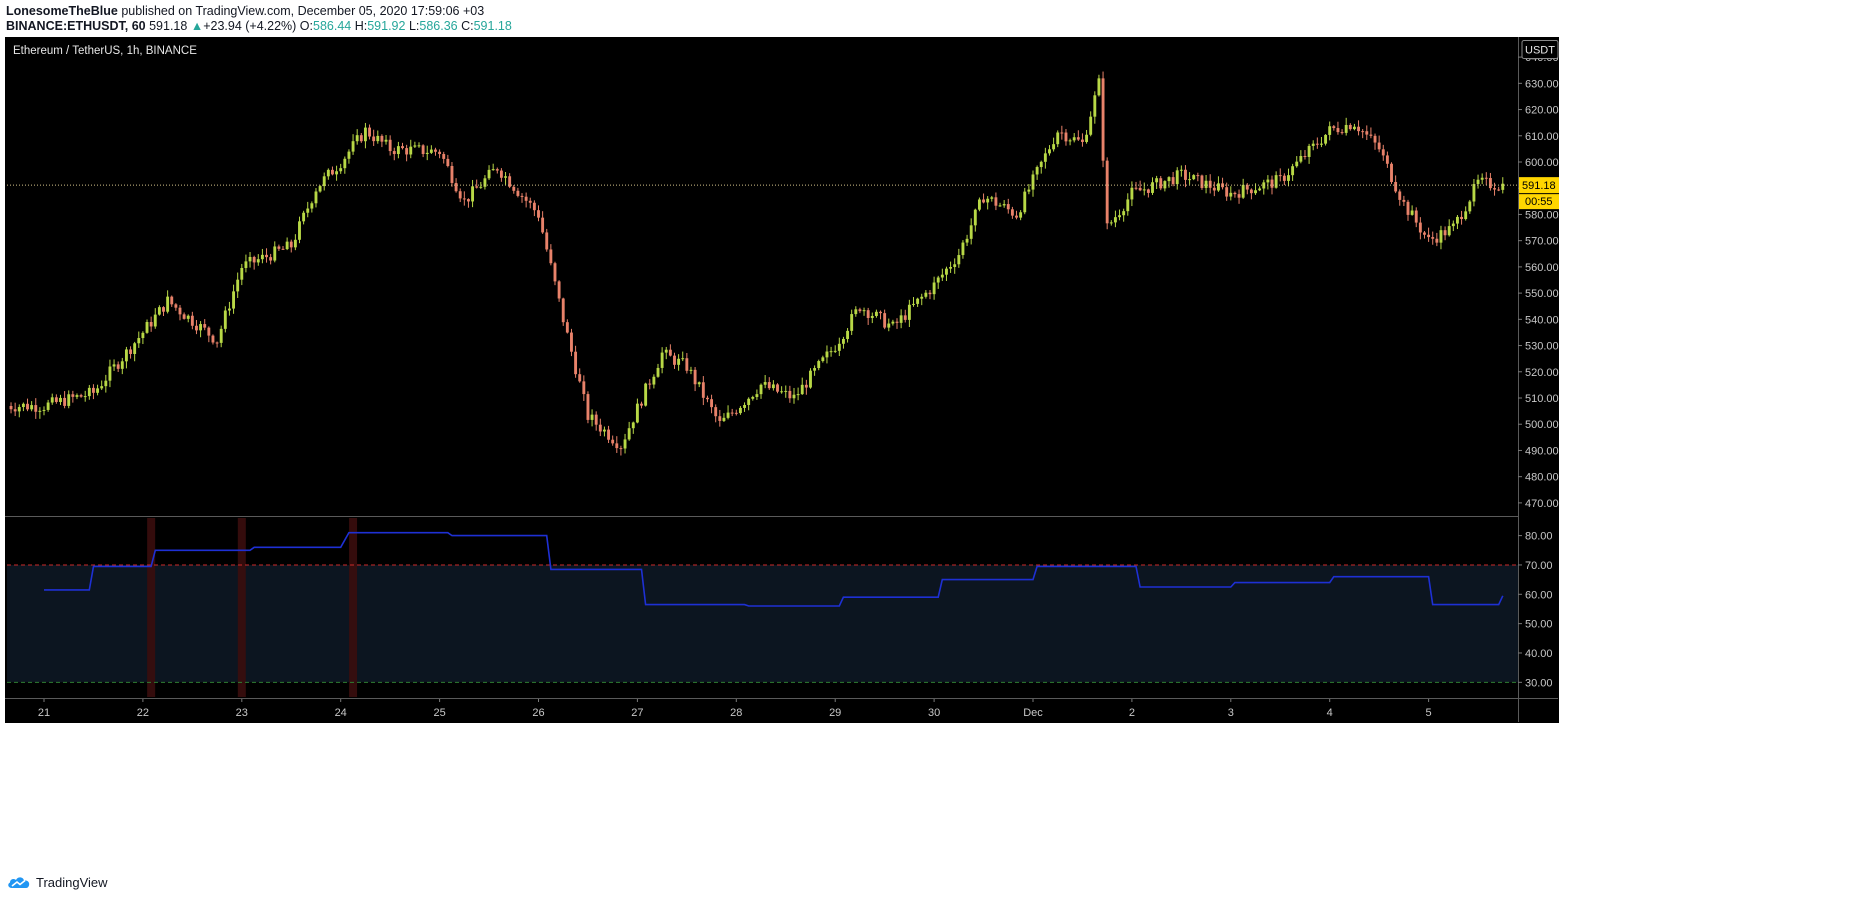 This screenshot has width=1866, height=898. What do you see at coordinates (1539, 654) in the screenshot?
I see `rsi-tick-label: 40.00` at bounding box center [1539, 654].